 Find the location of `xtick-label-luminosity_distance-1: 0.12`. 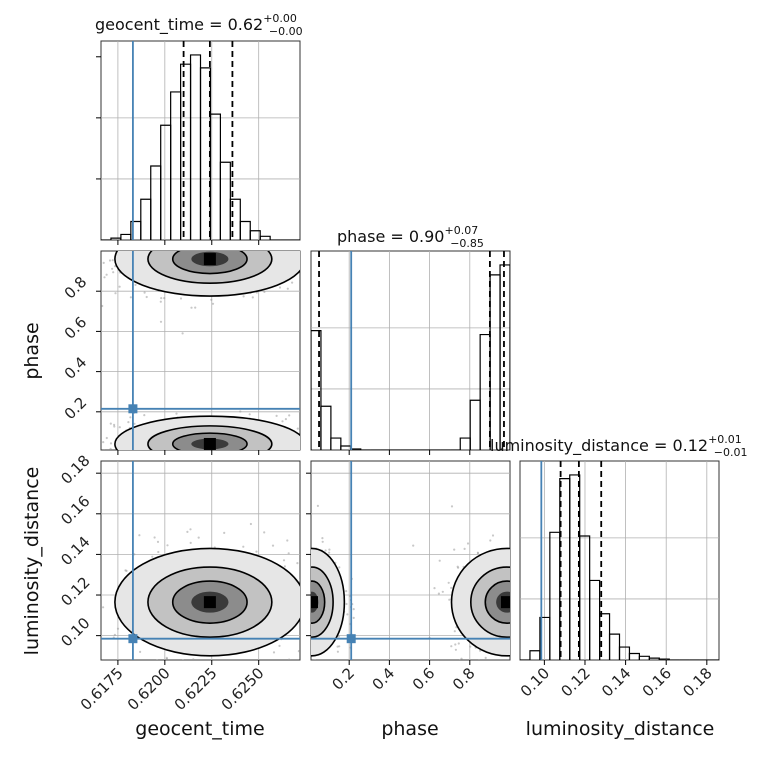

xtick-label-luminosity_distance-1: 0.12 is located at coordinates (575, 682).